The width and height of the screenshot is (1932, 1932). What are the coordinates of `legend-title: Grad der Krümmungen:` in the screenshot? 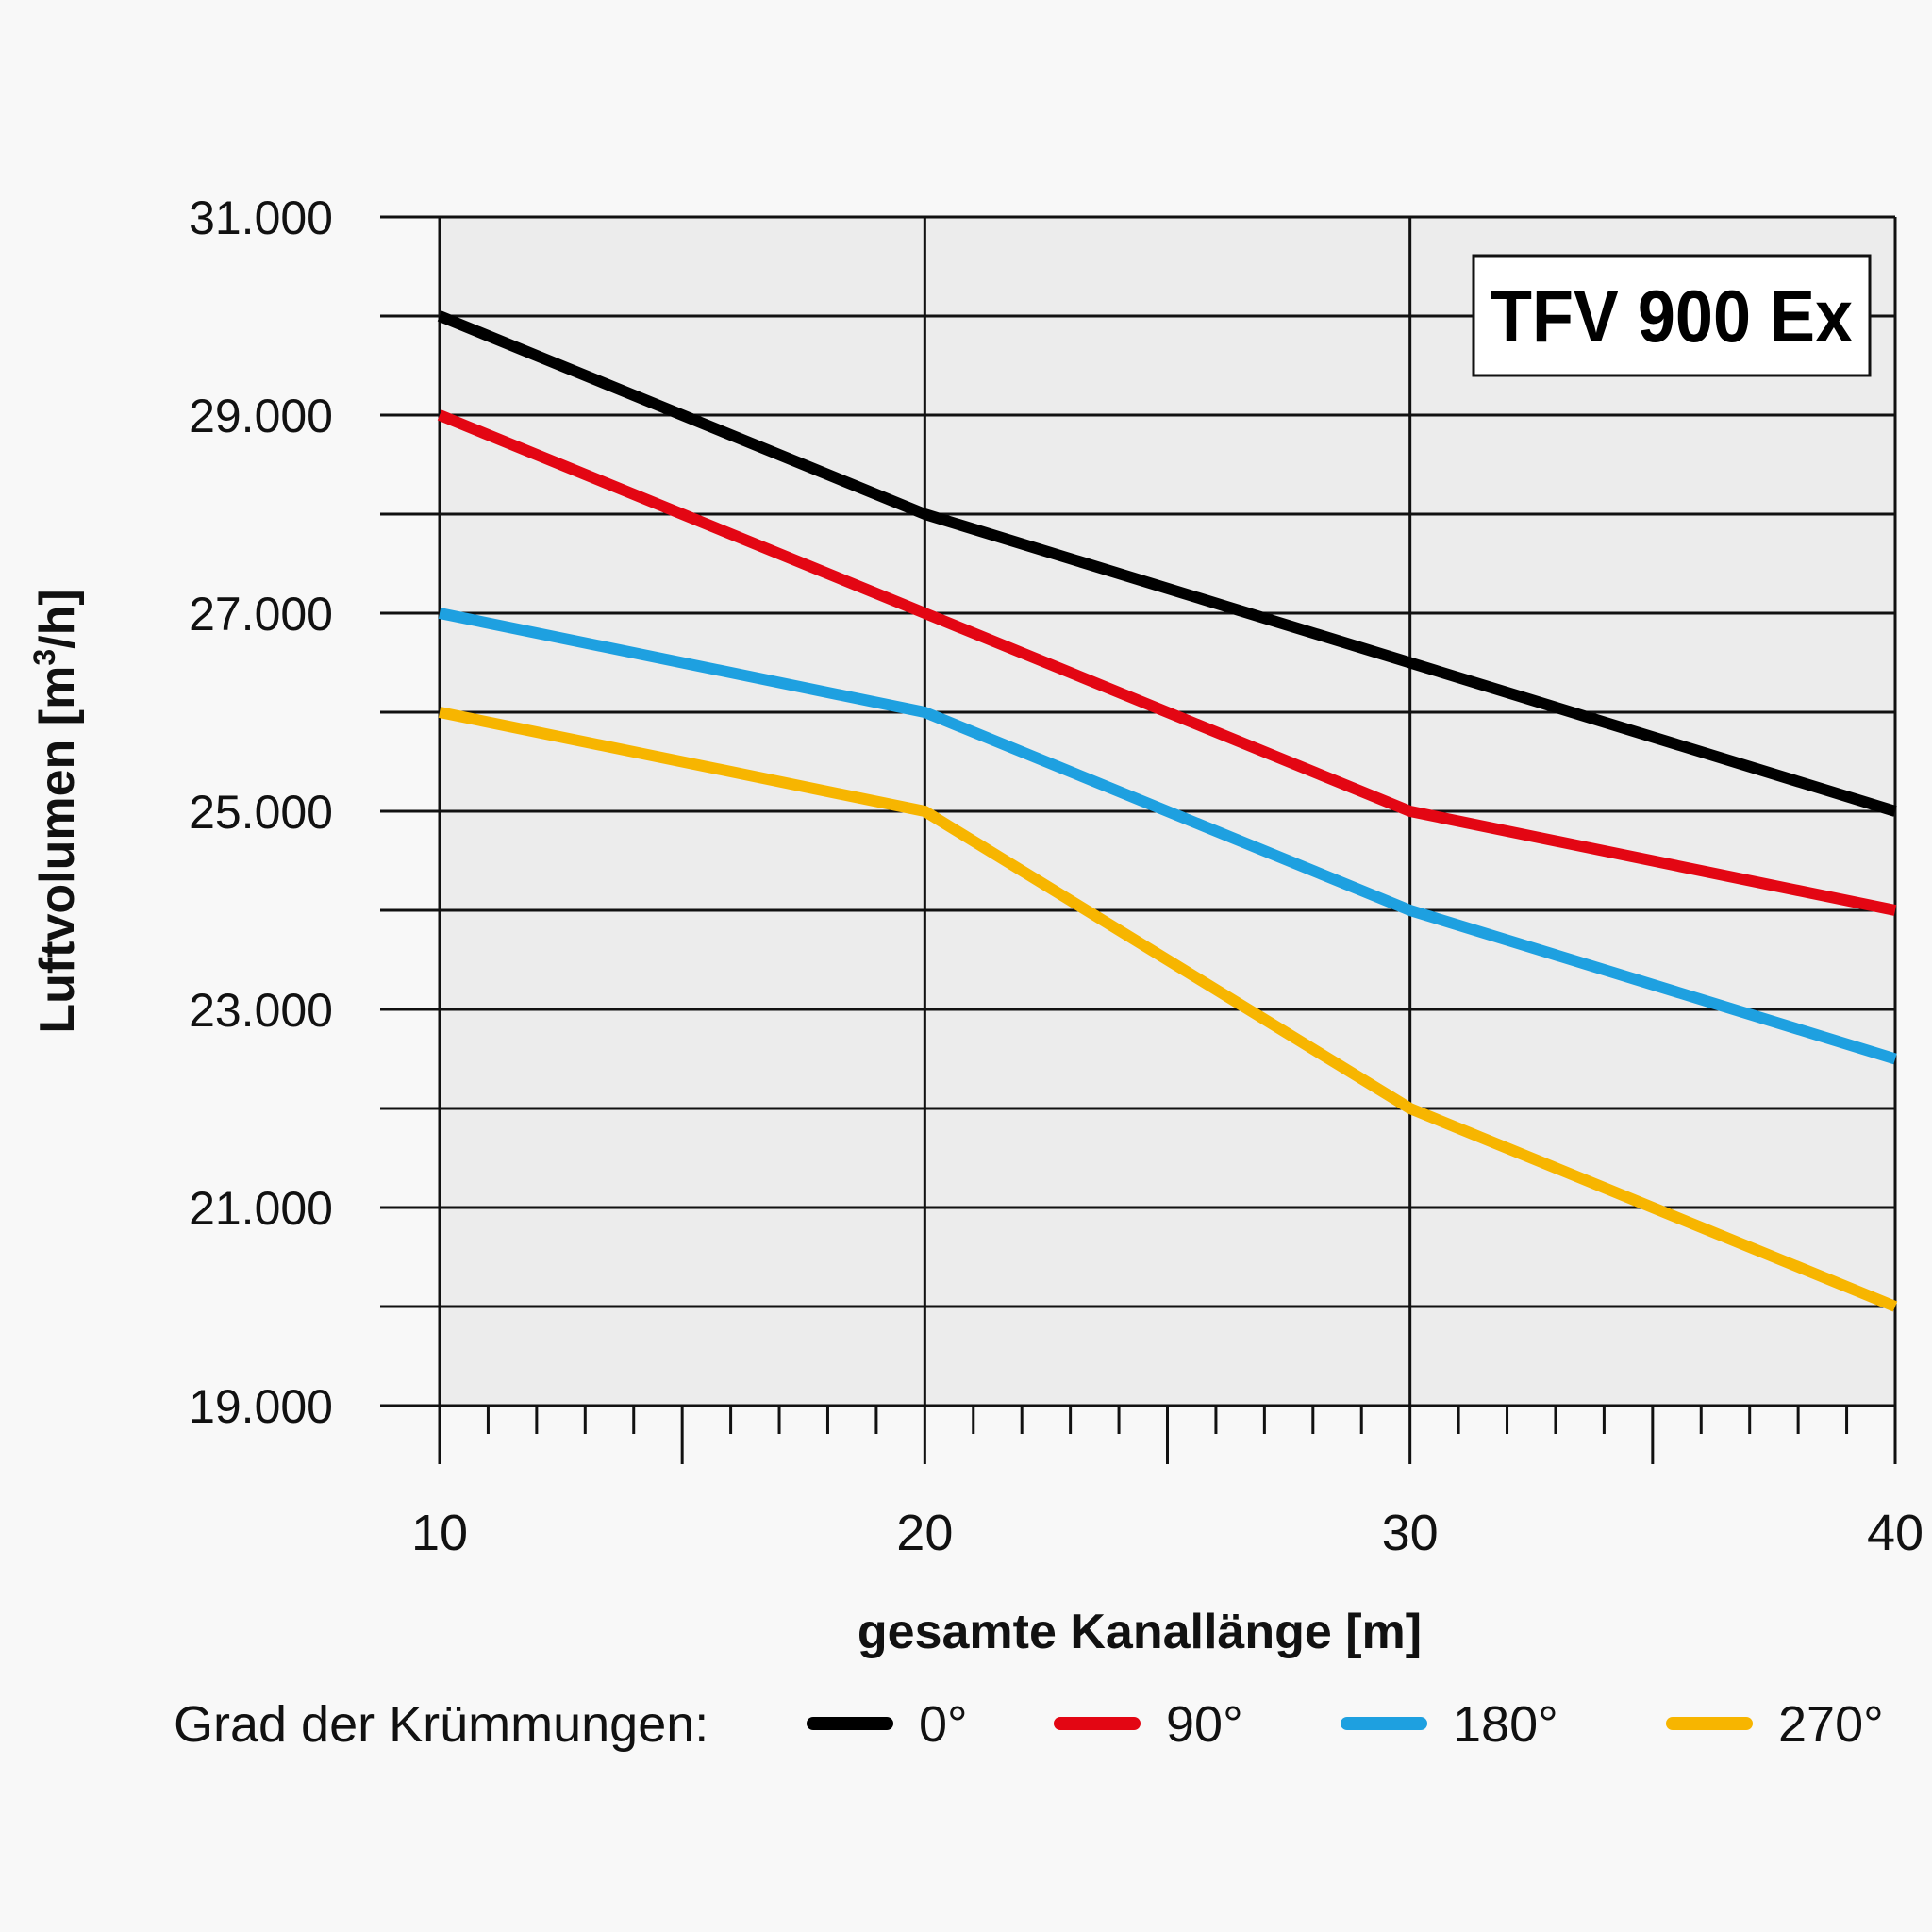 It's located at (441, 1724).